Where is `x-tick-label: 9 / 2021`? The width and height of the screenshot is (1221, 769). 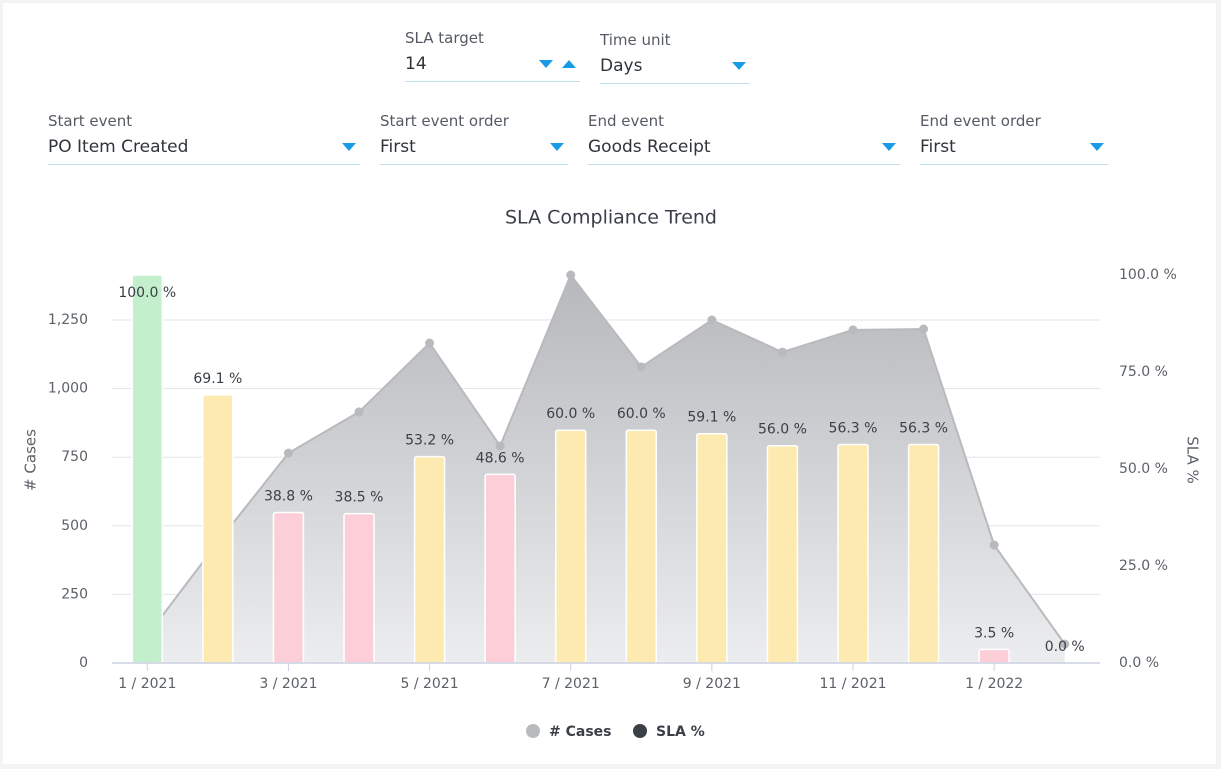
x-tick-label: 9 / 2021 is located at coordinates (712, 684).